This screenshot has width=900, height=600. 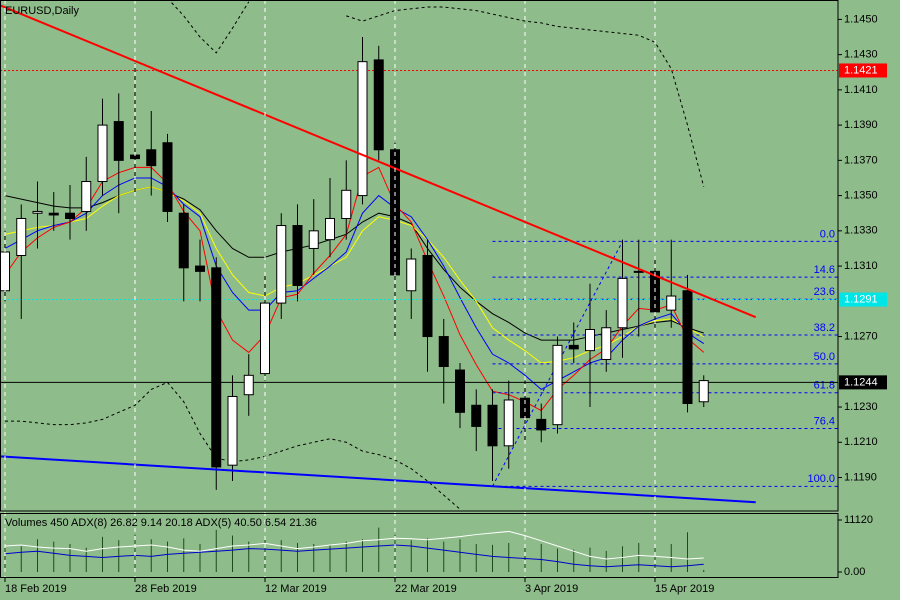 I want to click on y-tick-label: 1.1310, so click(x=861, y=266).